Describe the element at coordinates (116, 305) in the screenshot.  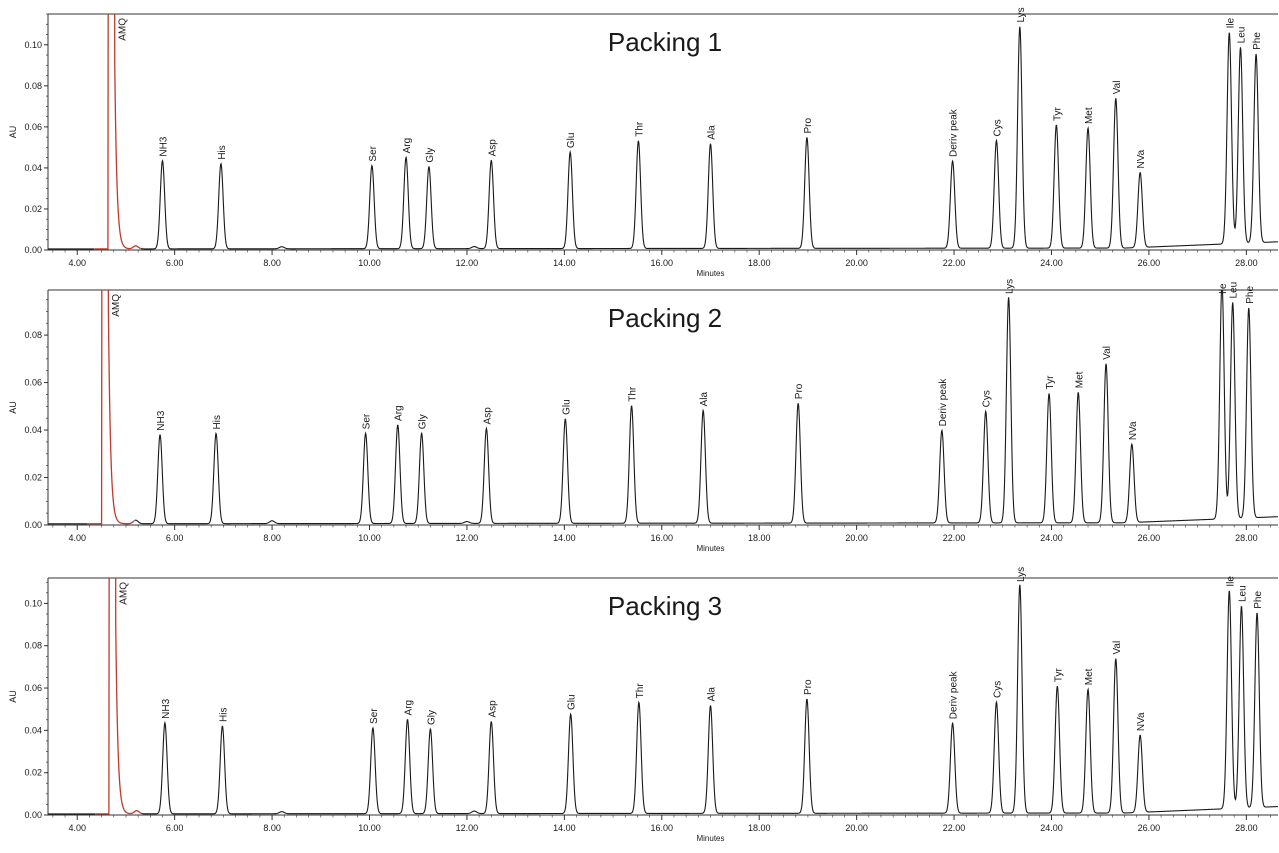
I see `peak-label-amq: AMQ` at that location.